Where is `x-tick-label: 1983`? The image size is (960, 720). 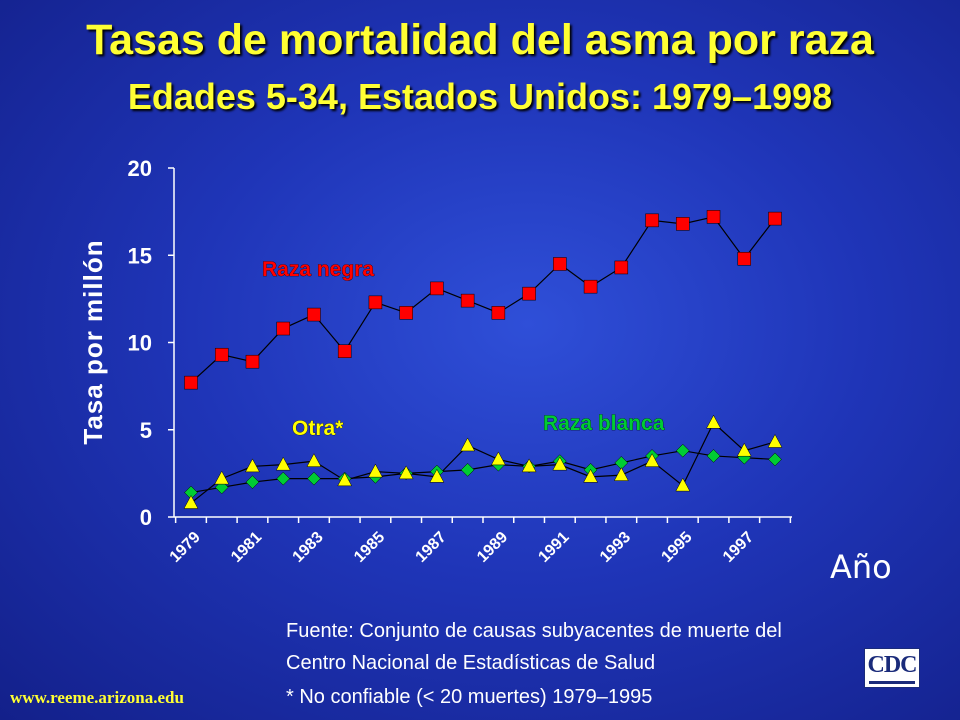
x-tick-label: 1983 is located at coordinates (308, 547).